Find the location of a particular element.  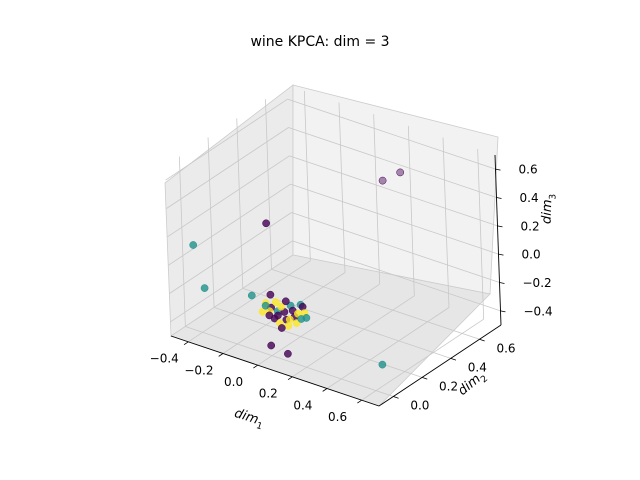

y-tick-label: 0.4 is located at coordinates (477, 367).